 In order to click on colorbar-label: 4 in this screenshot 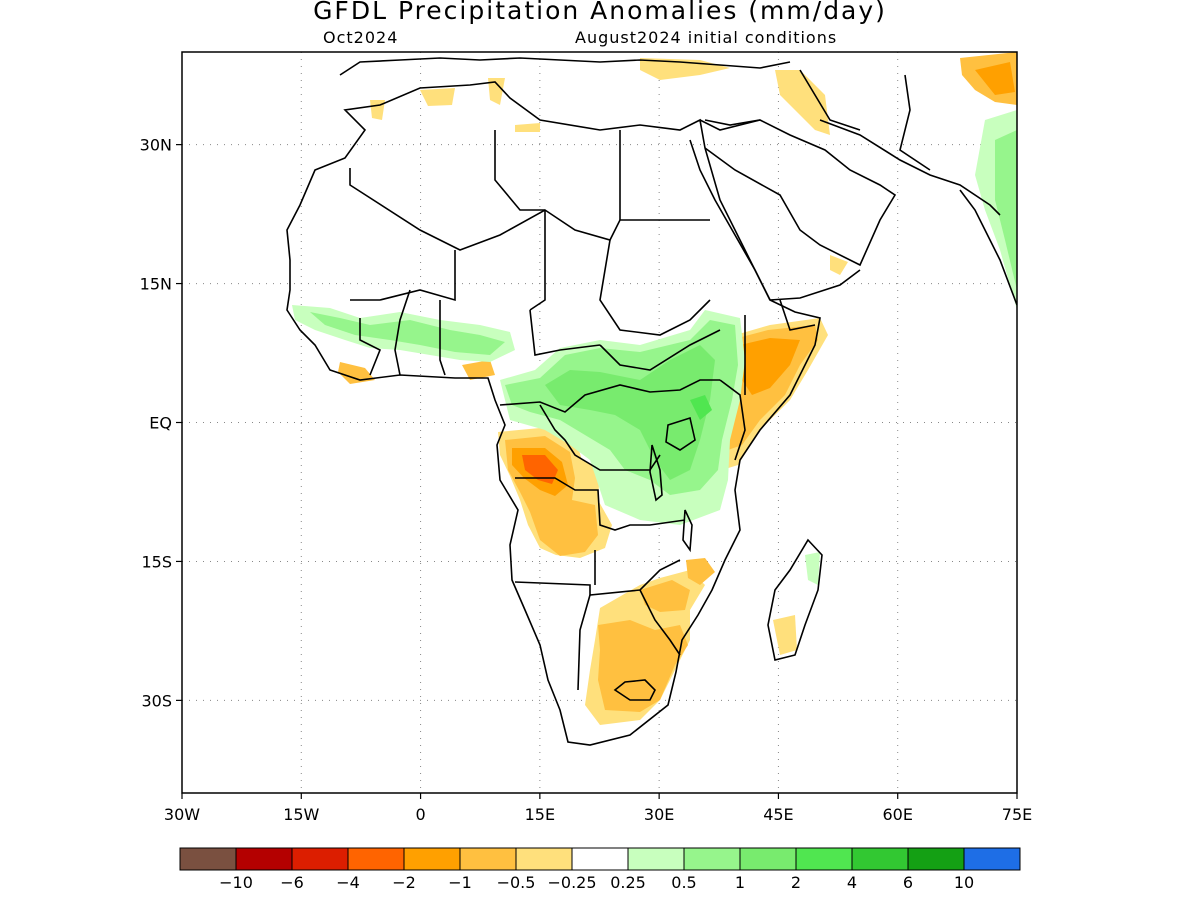, I will do `click(852, 882)`.